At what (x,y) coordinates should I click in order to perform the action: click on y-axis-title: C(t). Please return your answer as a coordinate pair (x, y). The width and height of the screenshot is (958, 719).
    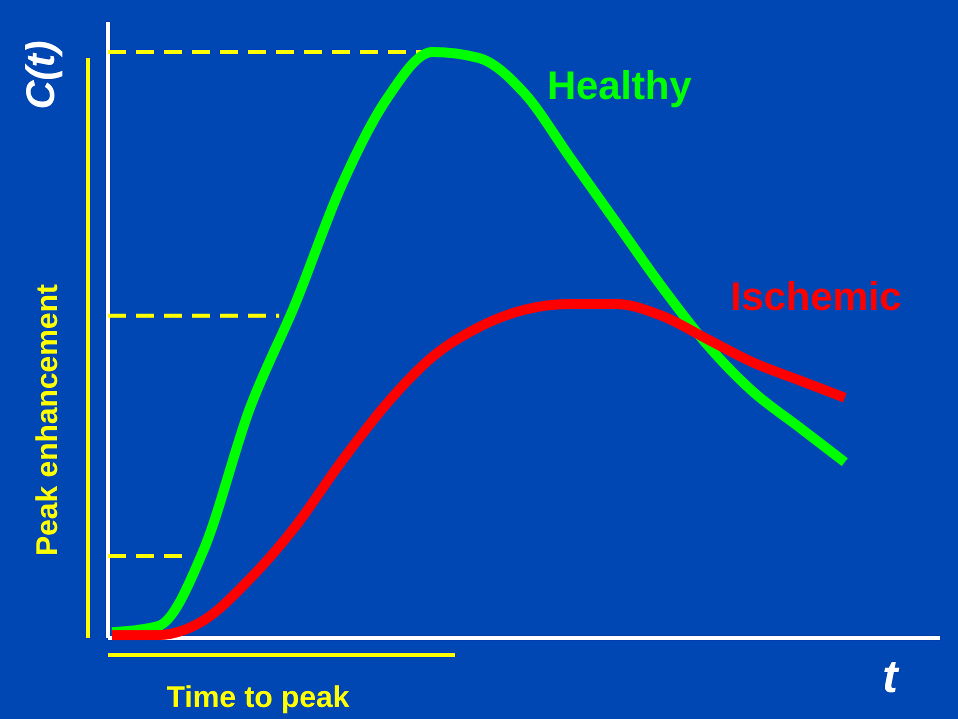
    Looking at the image, I should click on (41, 75).